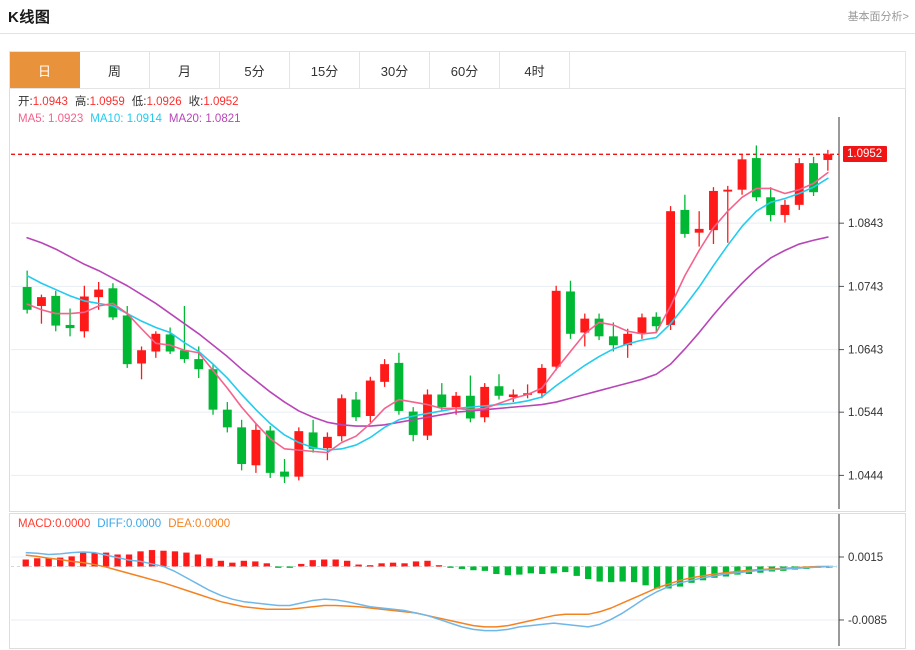 The width and height of the screenshot is (915, 650). Describe the element at coordinates (878, 17) in the screenshot. I see `fundamental-analysis-link: 基本面分析>` at that location.